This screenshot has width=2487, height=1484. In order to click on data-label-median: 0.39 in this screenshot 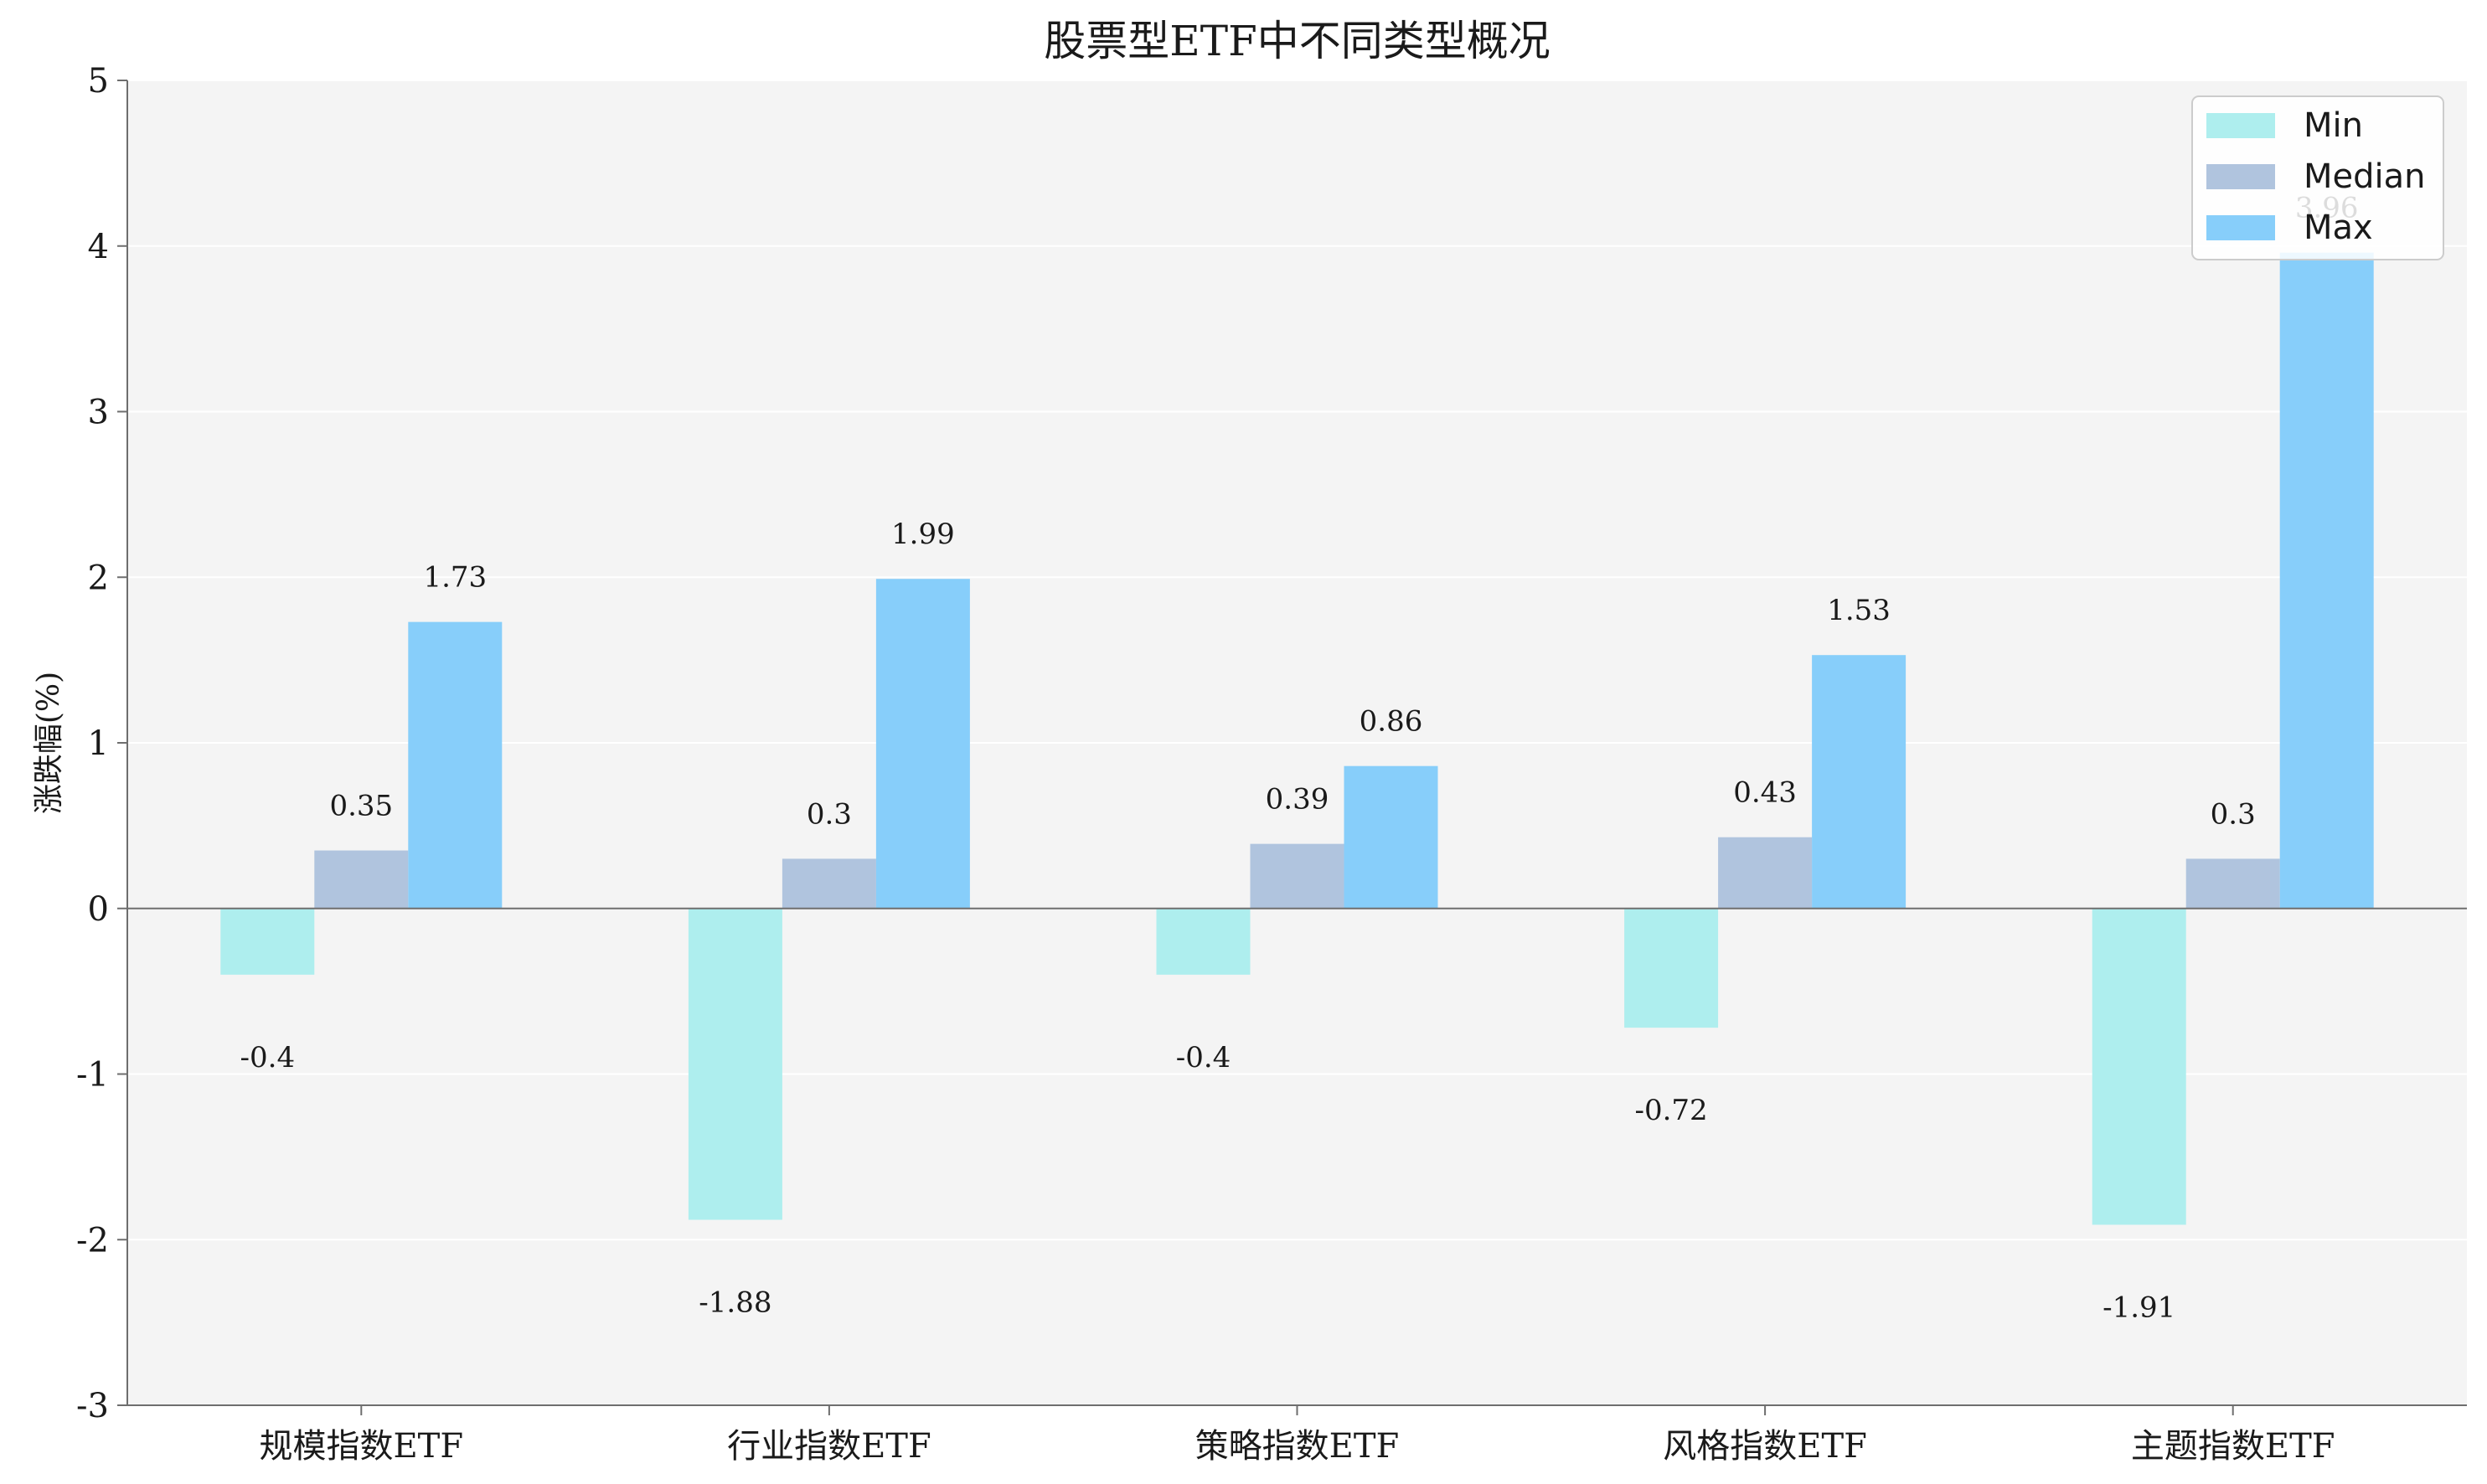, I will do `click(1297, 800)`.